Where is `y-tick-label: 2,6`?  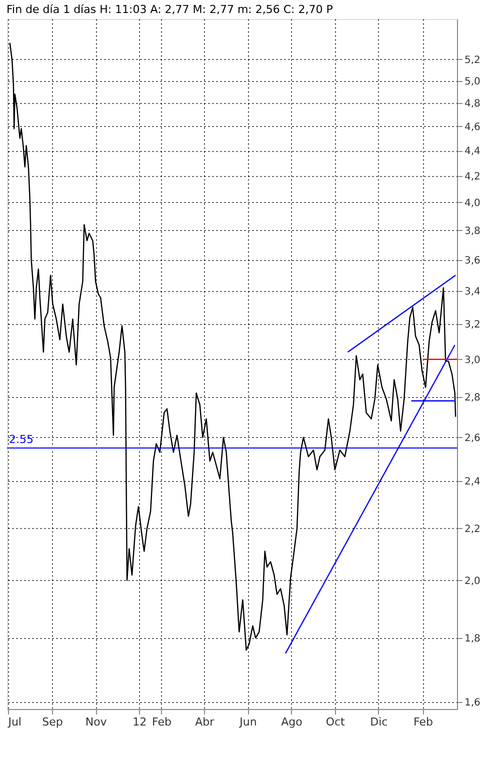
y-tick-label: 2,6 is located at coordinates (472, 438).